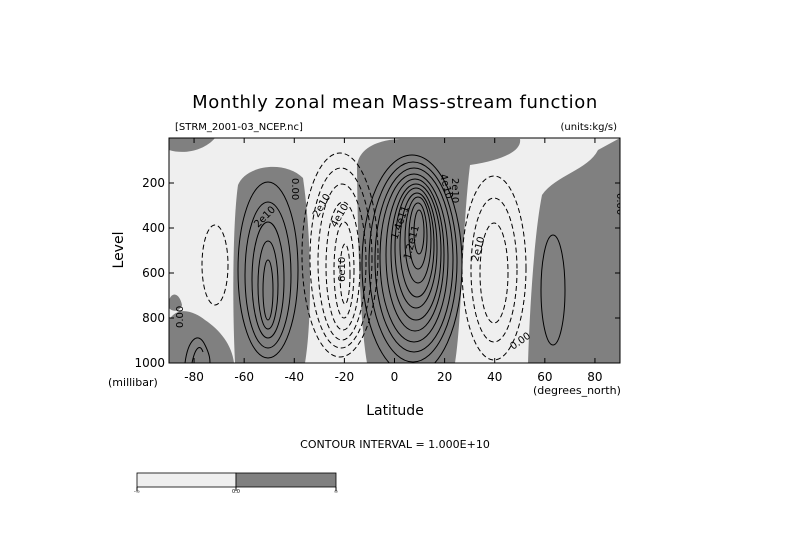  What do you see at coordinates (594, 377) in the screenshot?
I see `x-tick-label: 80` at bounding box center [594, 377].